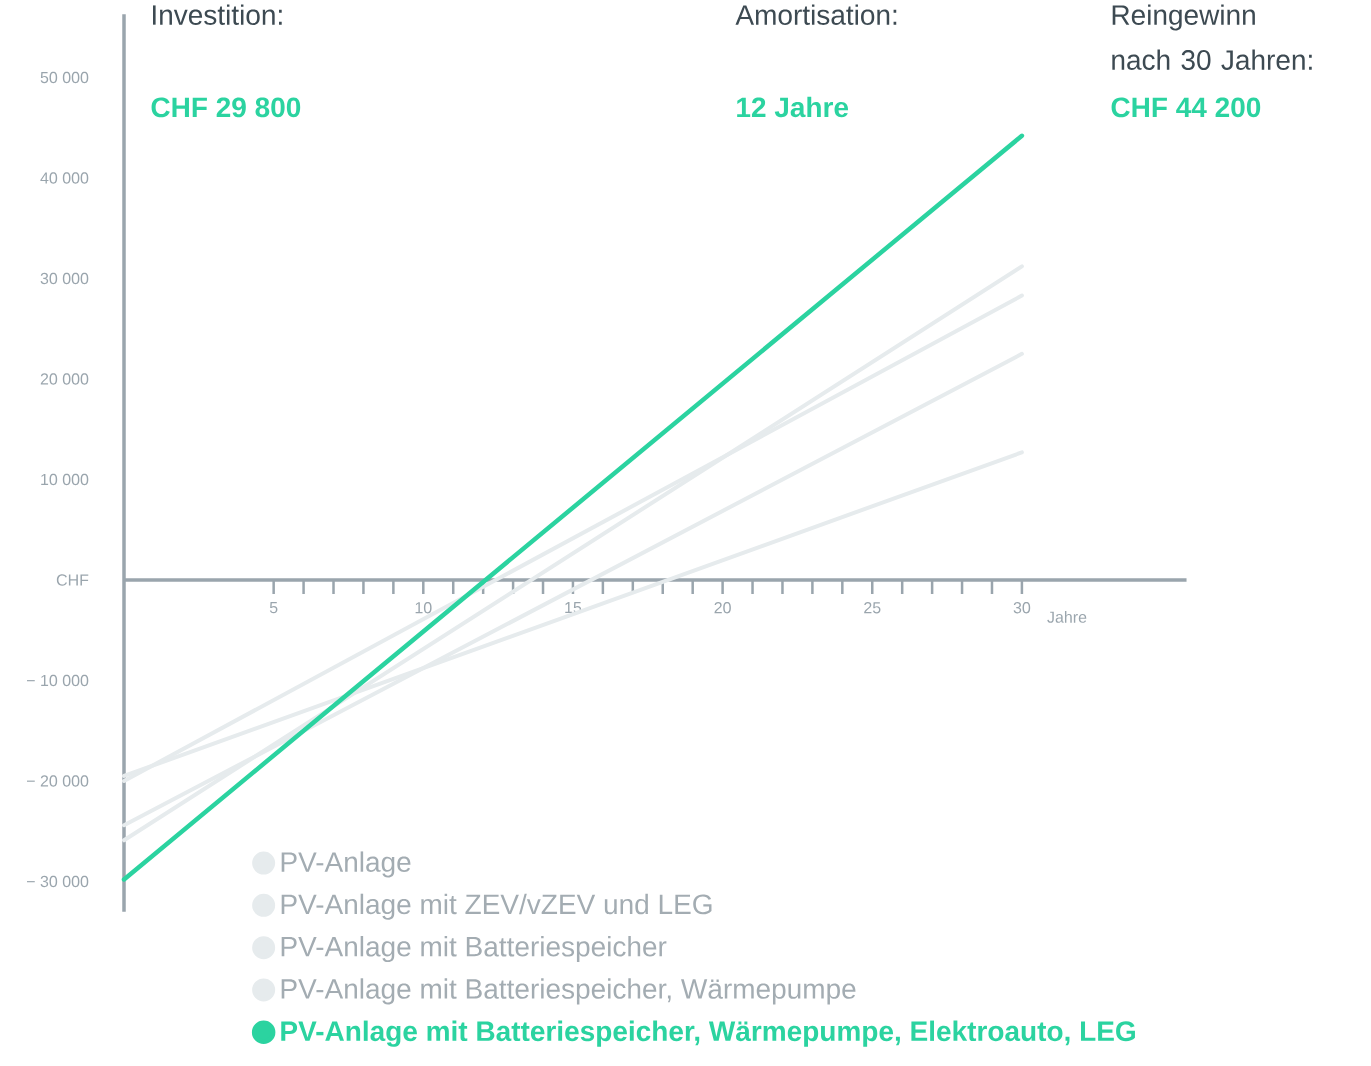  I want to click on y-tick-label: 20 000, so click(64, 379).